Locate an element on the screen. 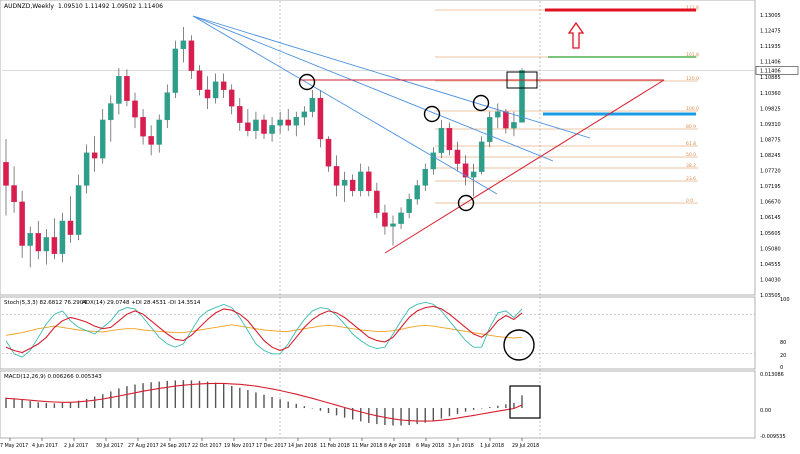  time-tick-label: 7 May 2017 is located at coordinates (14, 446).